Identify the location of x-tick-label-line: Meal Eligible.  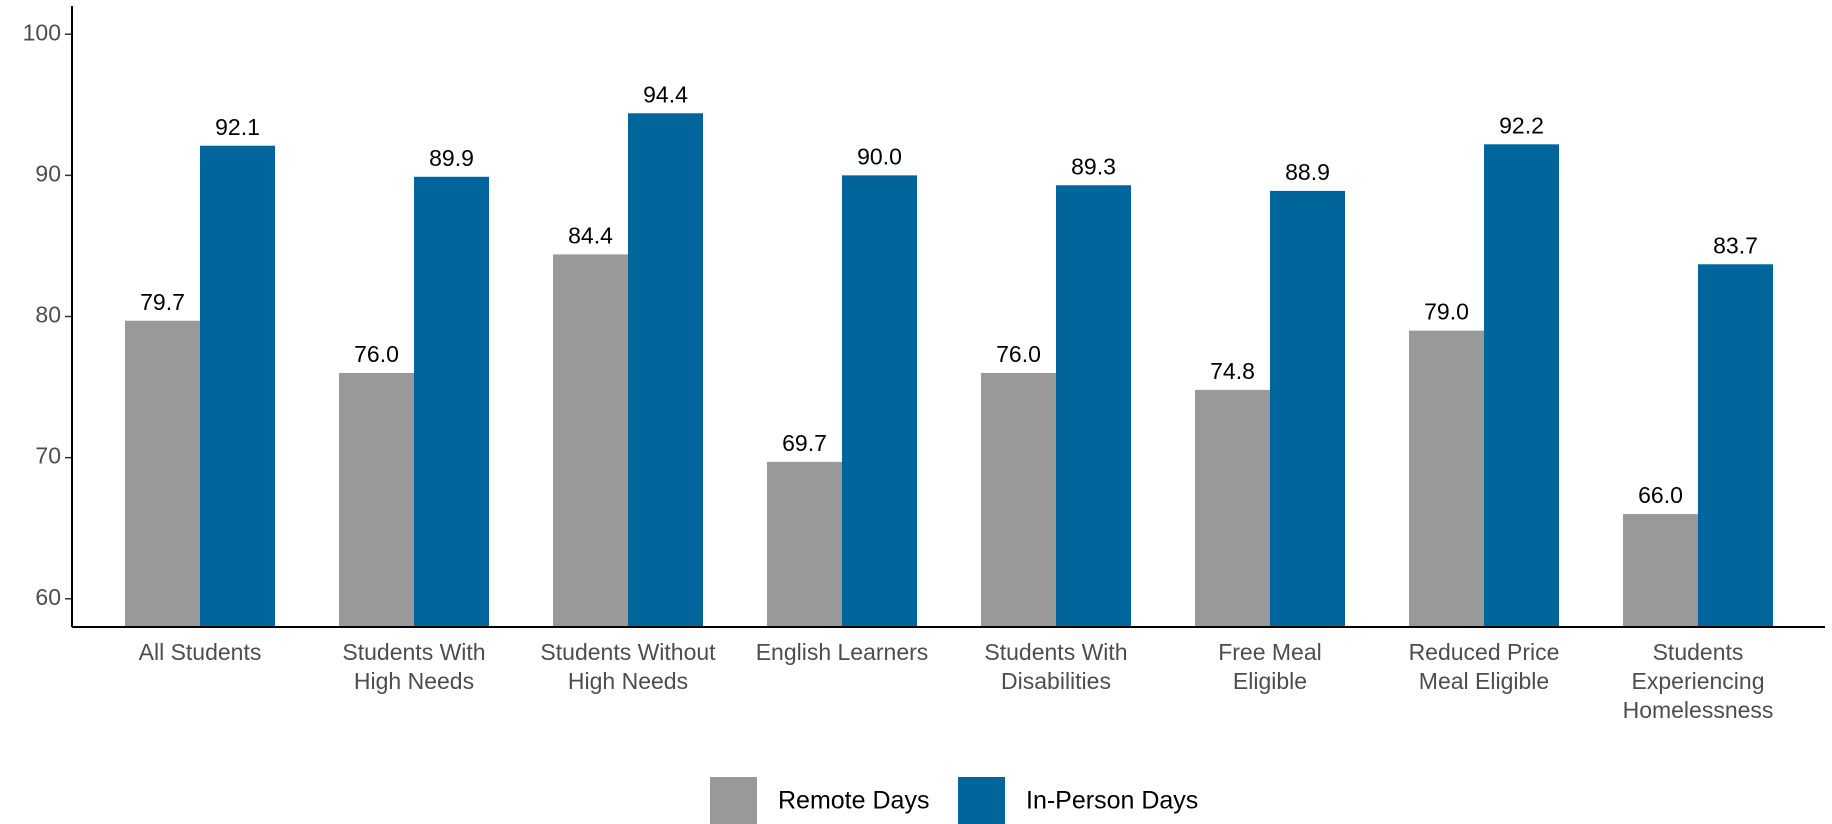
(1484, 681).